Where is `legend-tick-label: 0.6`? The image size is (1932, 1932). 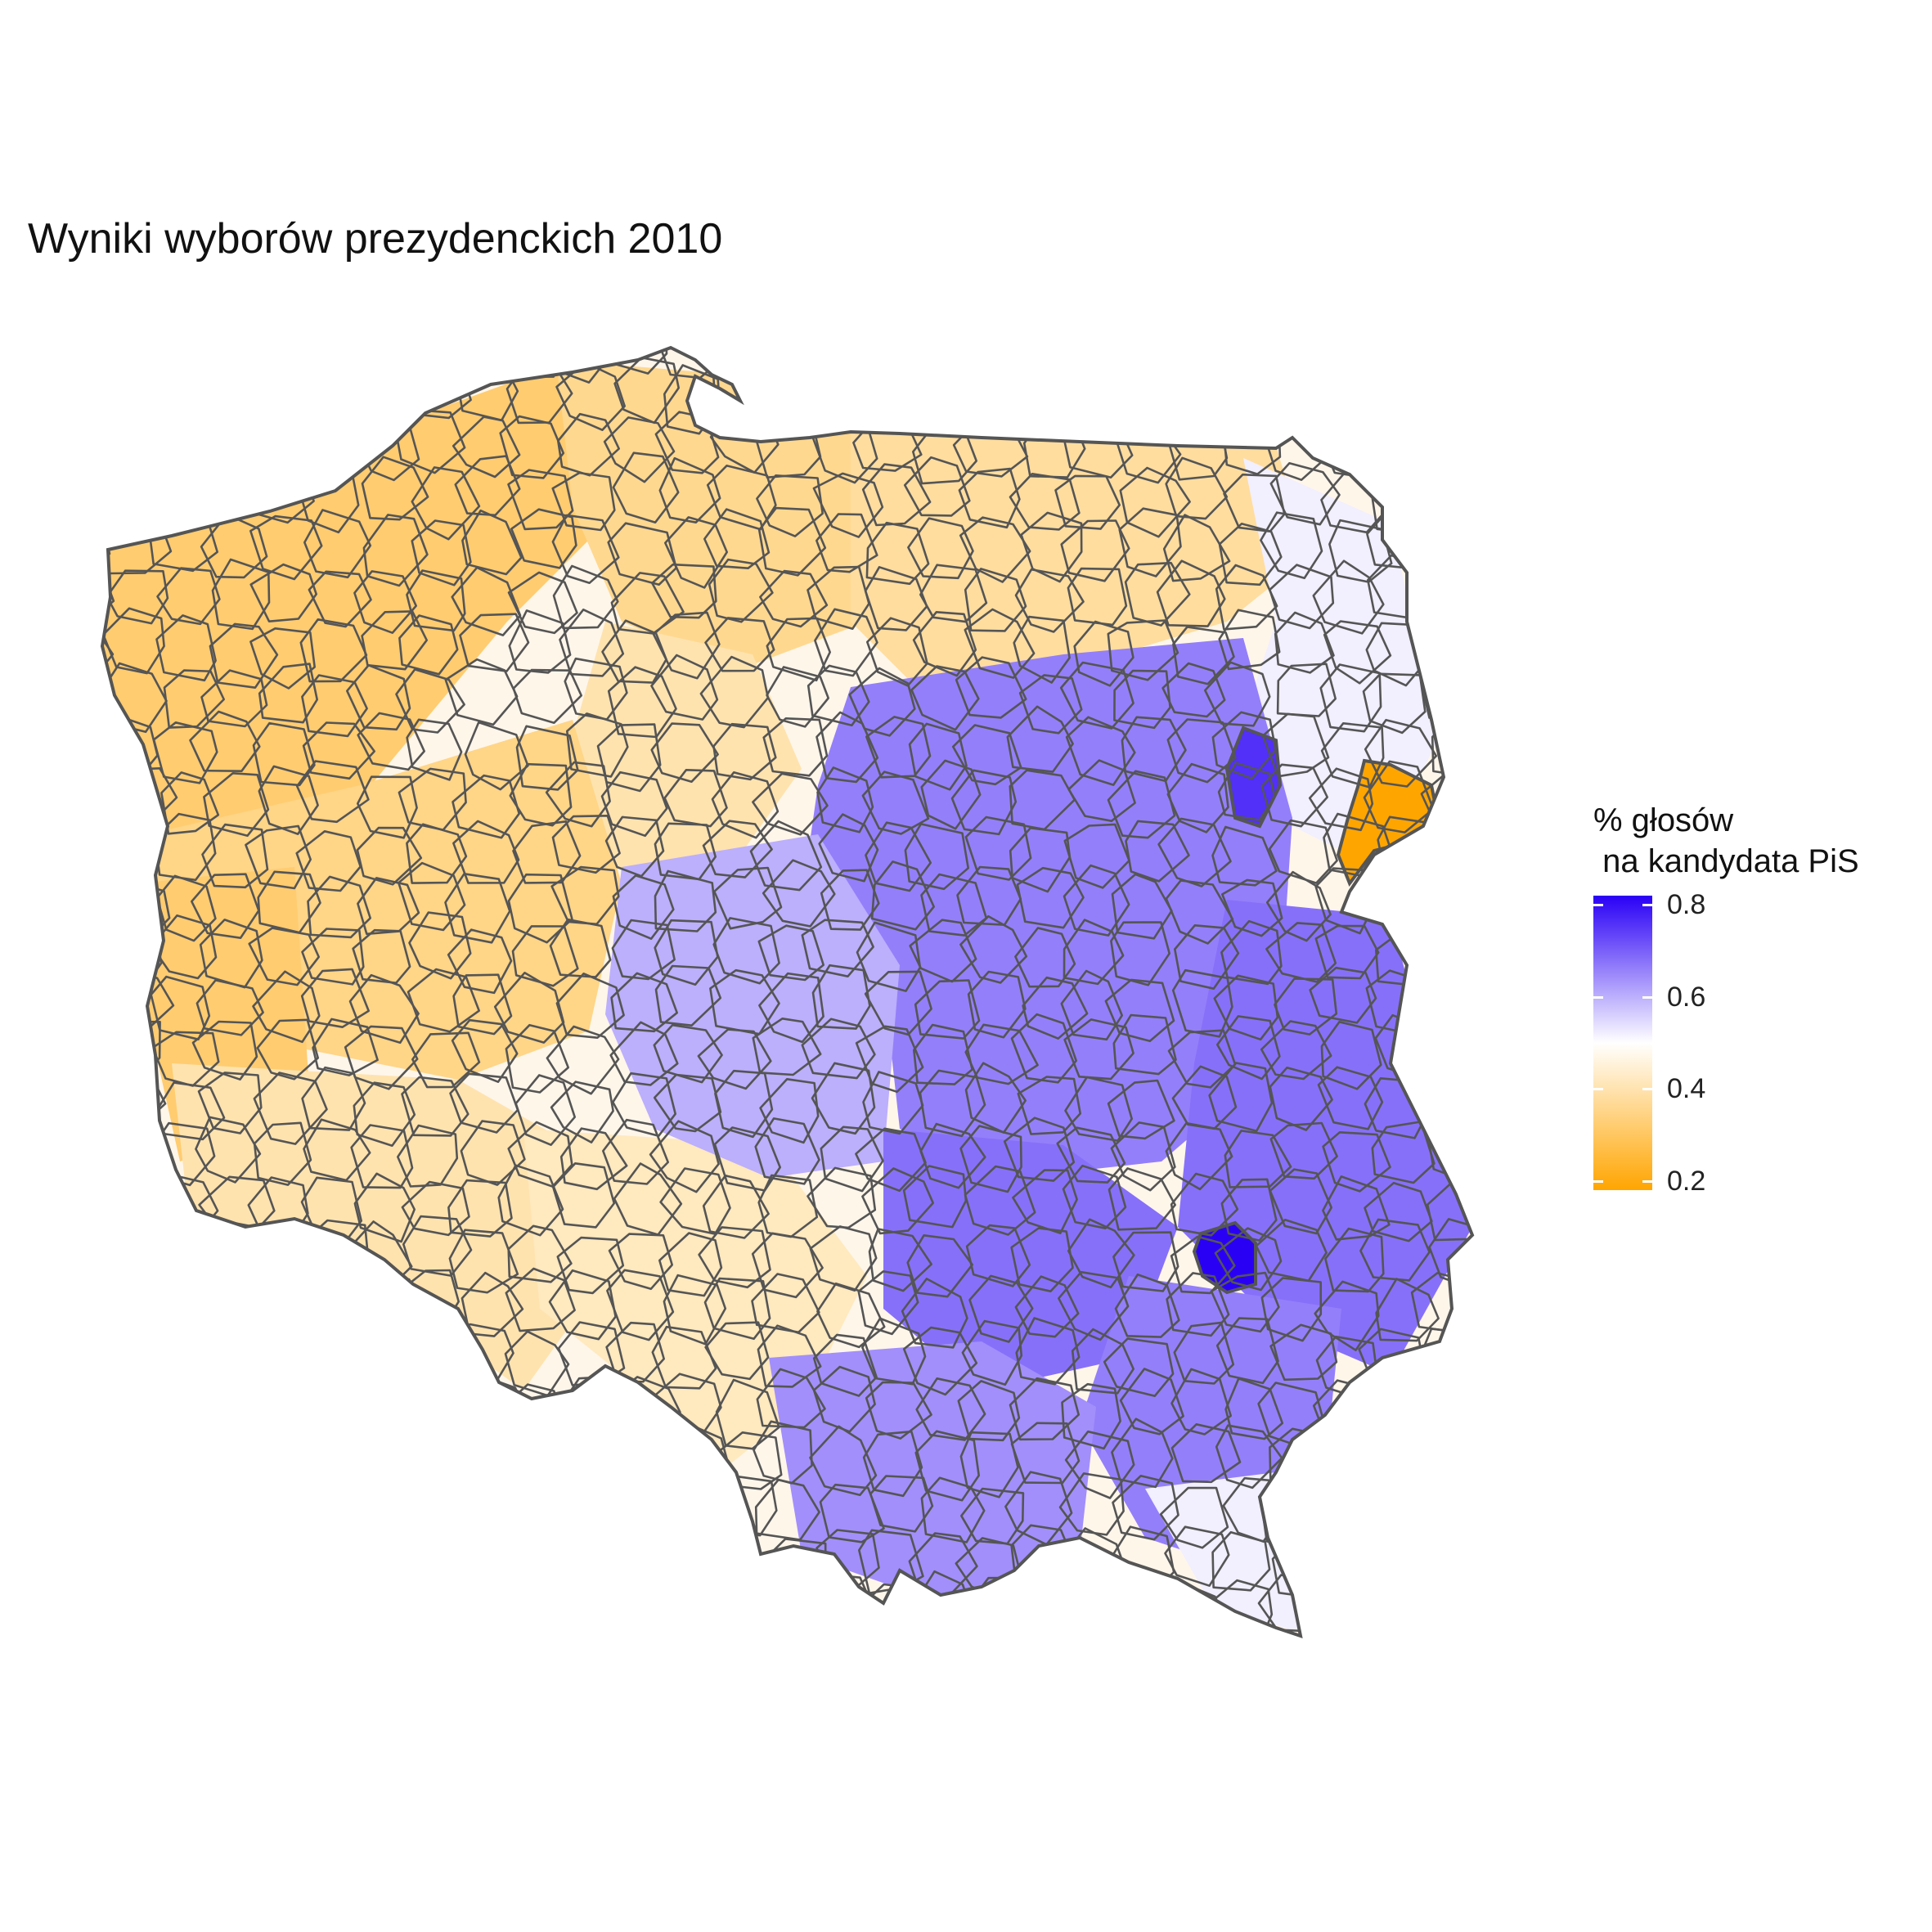
legend-tick-label: 0.6 is located at coordinates (1687, 997).